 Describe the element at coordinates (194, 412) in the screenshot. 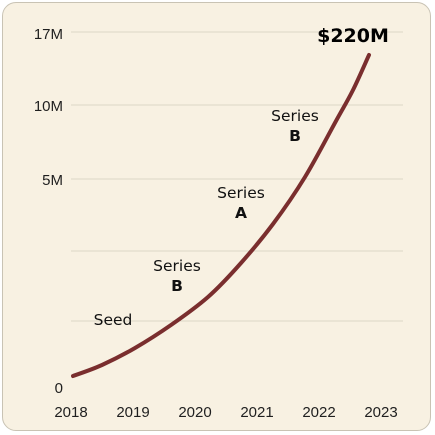

I see `x-tick-label: 2020` at that location.